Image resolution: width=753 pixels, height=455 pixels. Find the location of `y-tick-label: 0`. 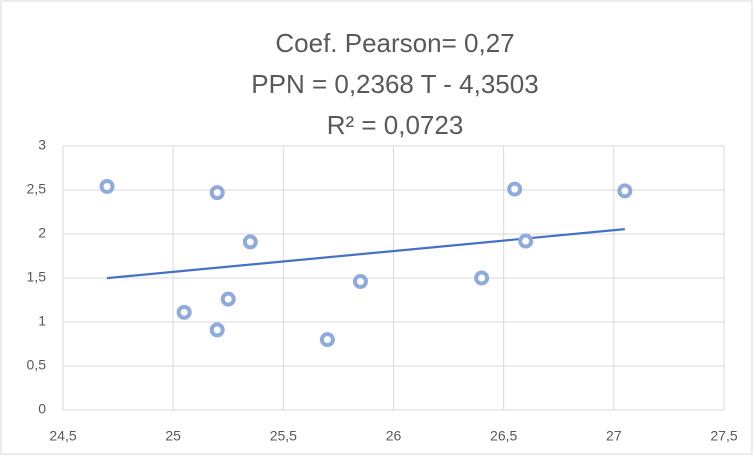

y-tick-label: 0 is located at coordinates (42, 409).